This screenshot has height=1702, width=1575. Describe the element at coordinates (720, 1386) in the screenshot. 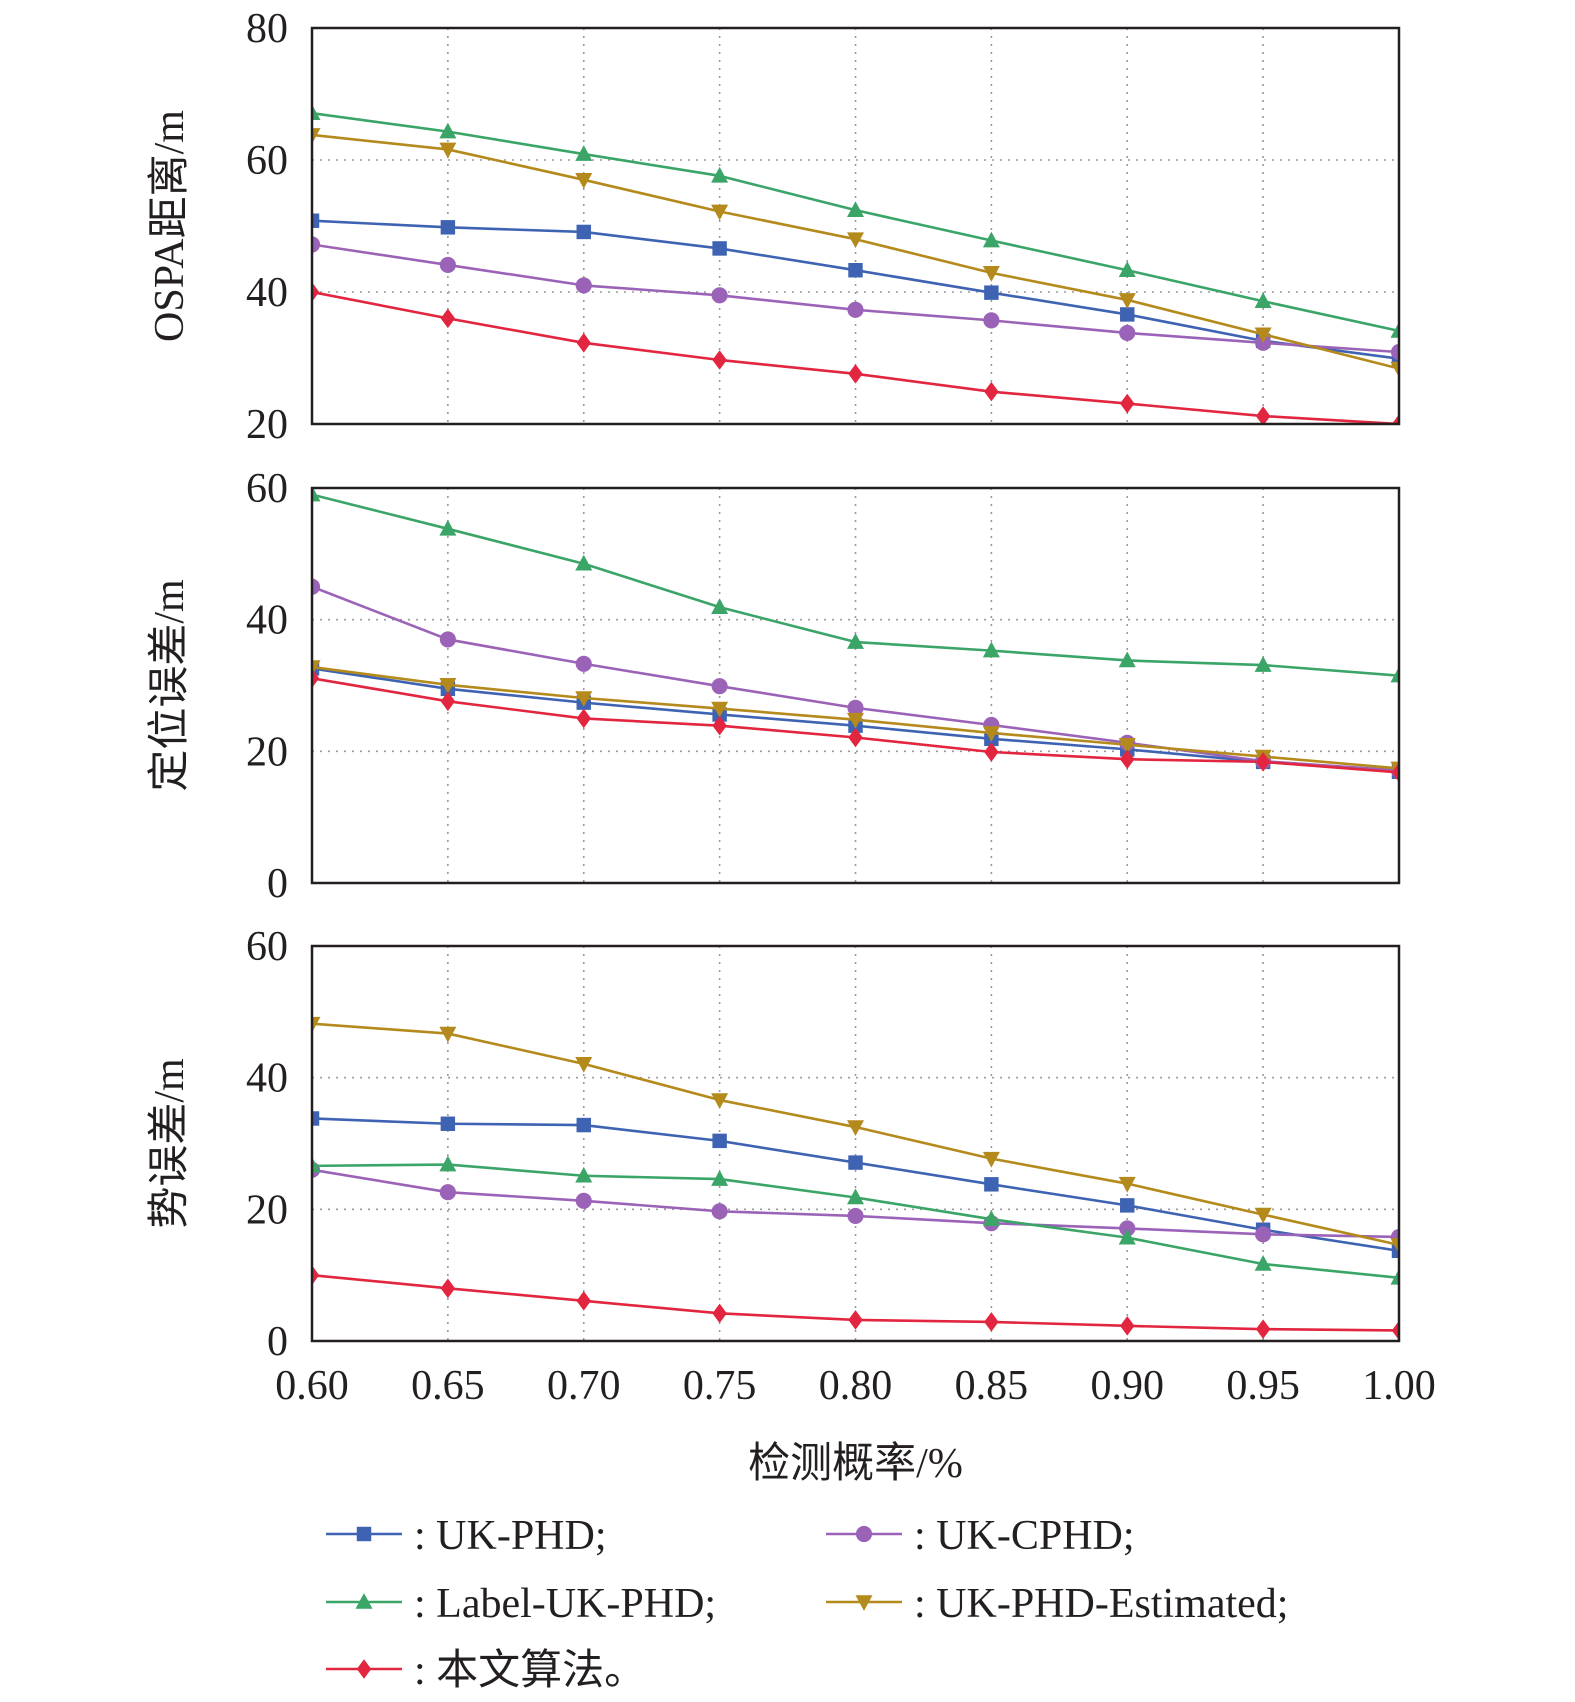

I see `x-tick-label: 0.75` at that location.